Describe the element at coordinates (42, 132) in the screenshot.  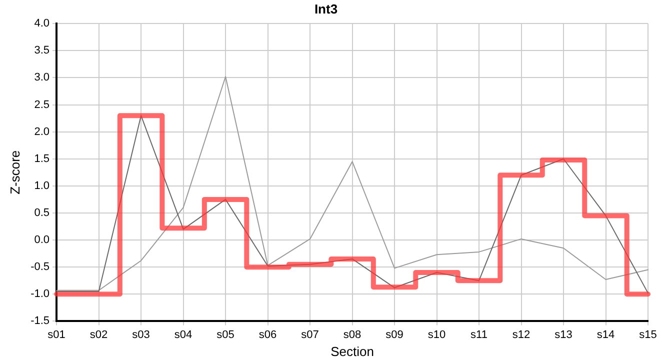
I see `y-tick-label: 2.0` at that location.